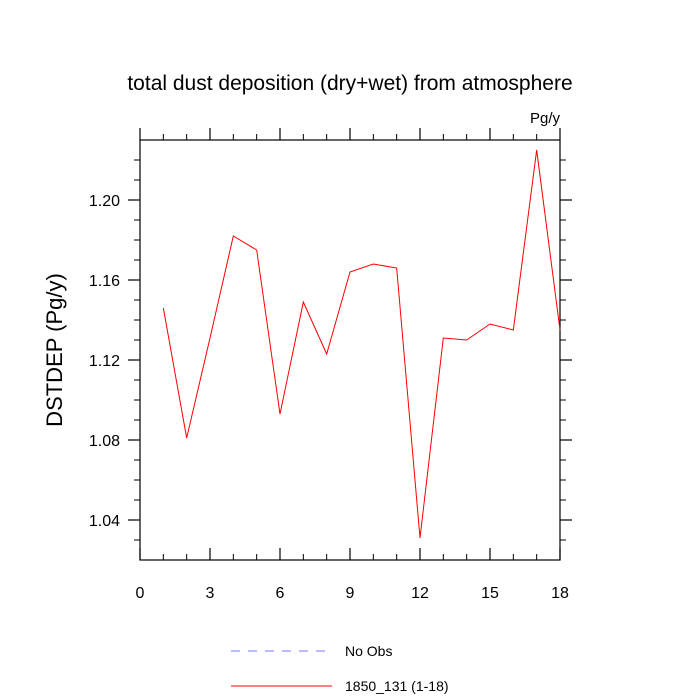 Image resolution: width=700 pixels, height=700 pixels. What do you see at coordinates (560, 593) in the screenshot?
I see `x-tick-label: 18` at bounding box center [560, 593].